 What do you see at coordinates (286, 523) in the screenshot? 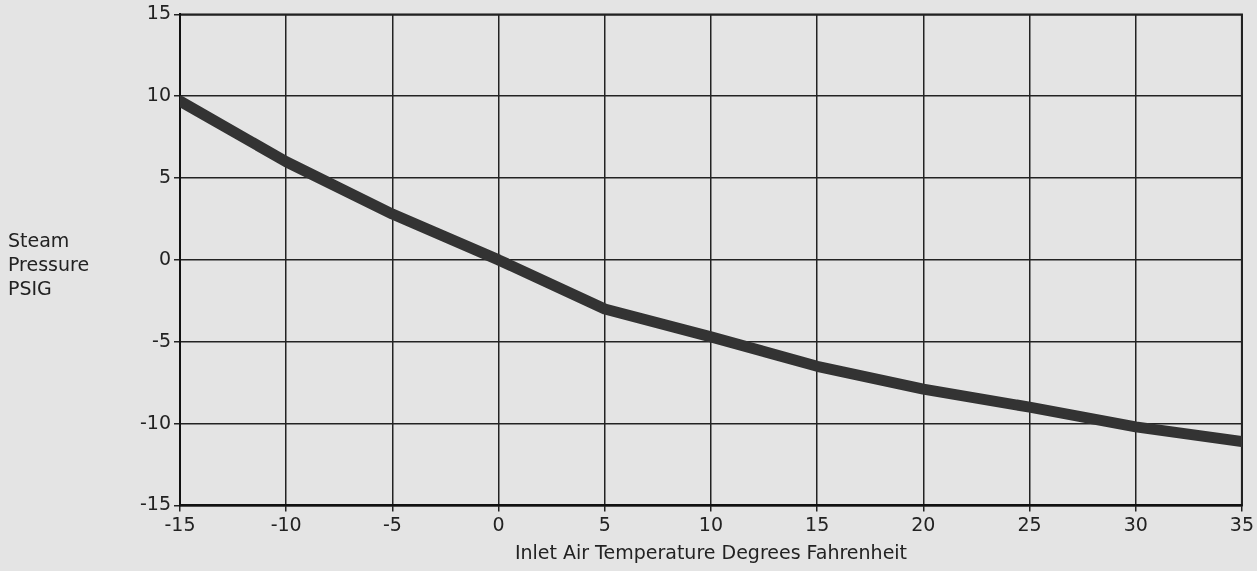
I see `x-tick-label: -10` at bounding box center [286, 523].